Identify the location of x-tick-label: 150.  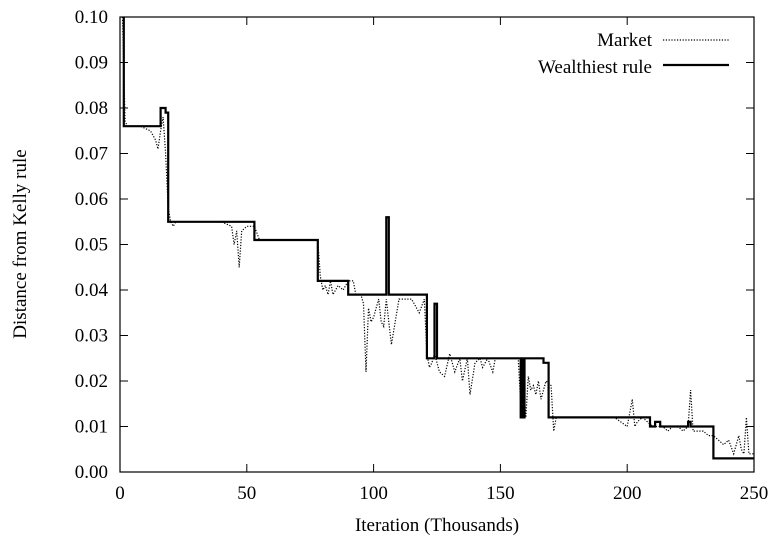
(500, 493).